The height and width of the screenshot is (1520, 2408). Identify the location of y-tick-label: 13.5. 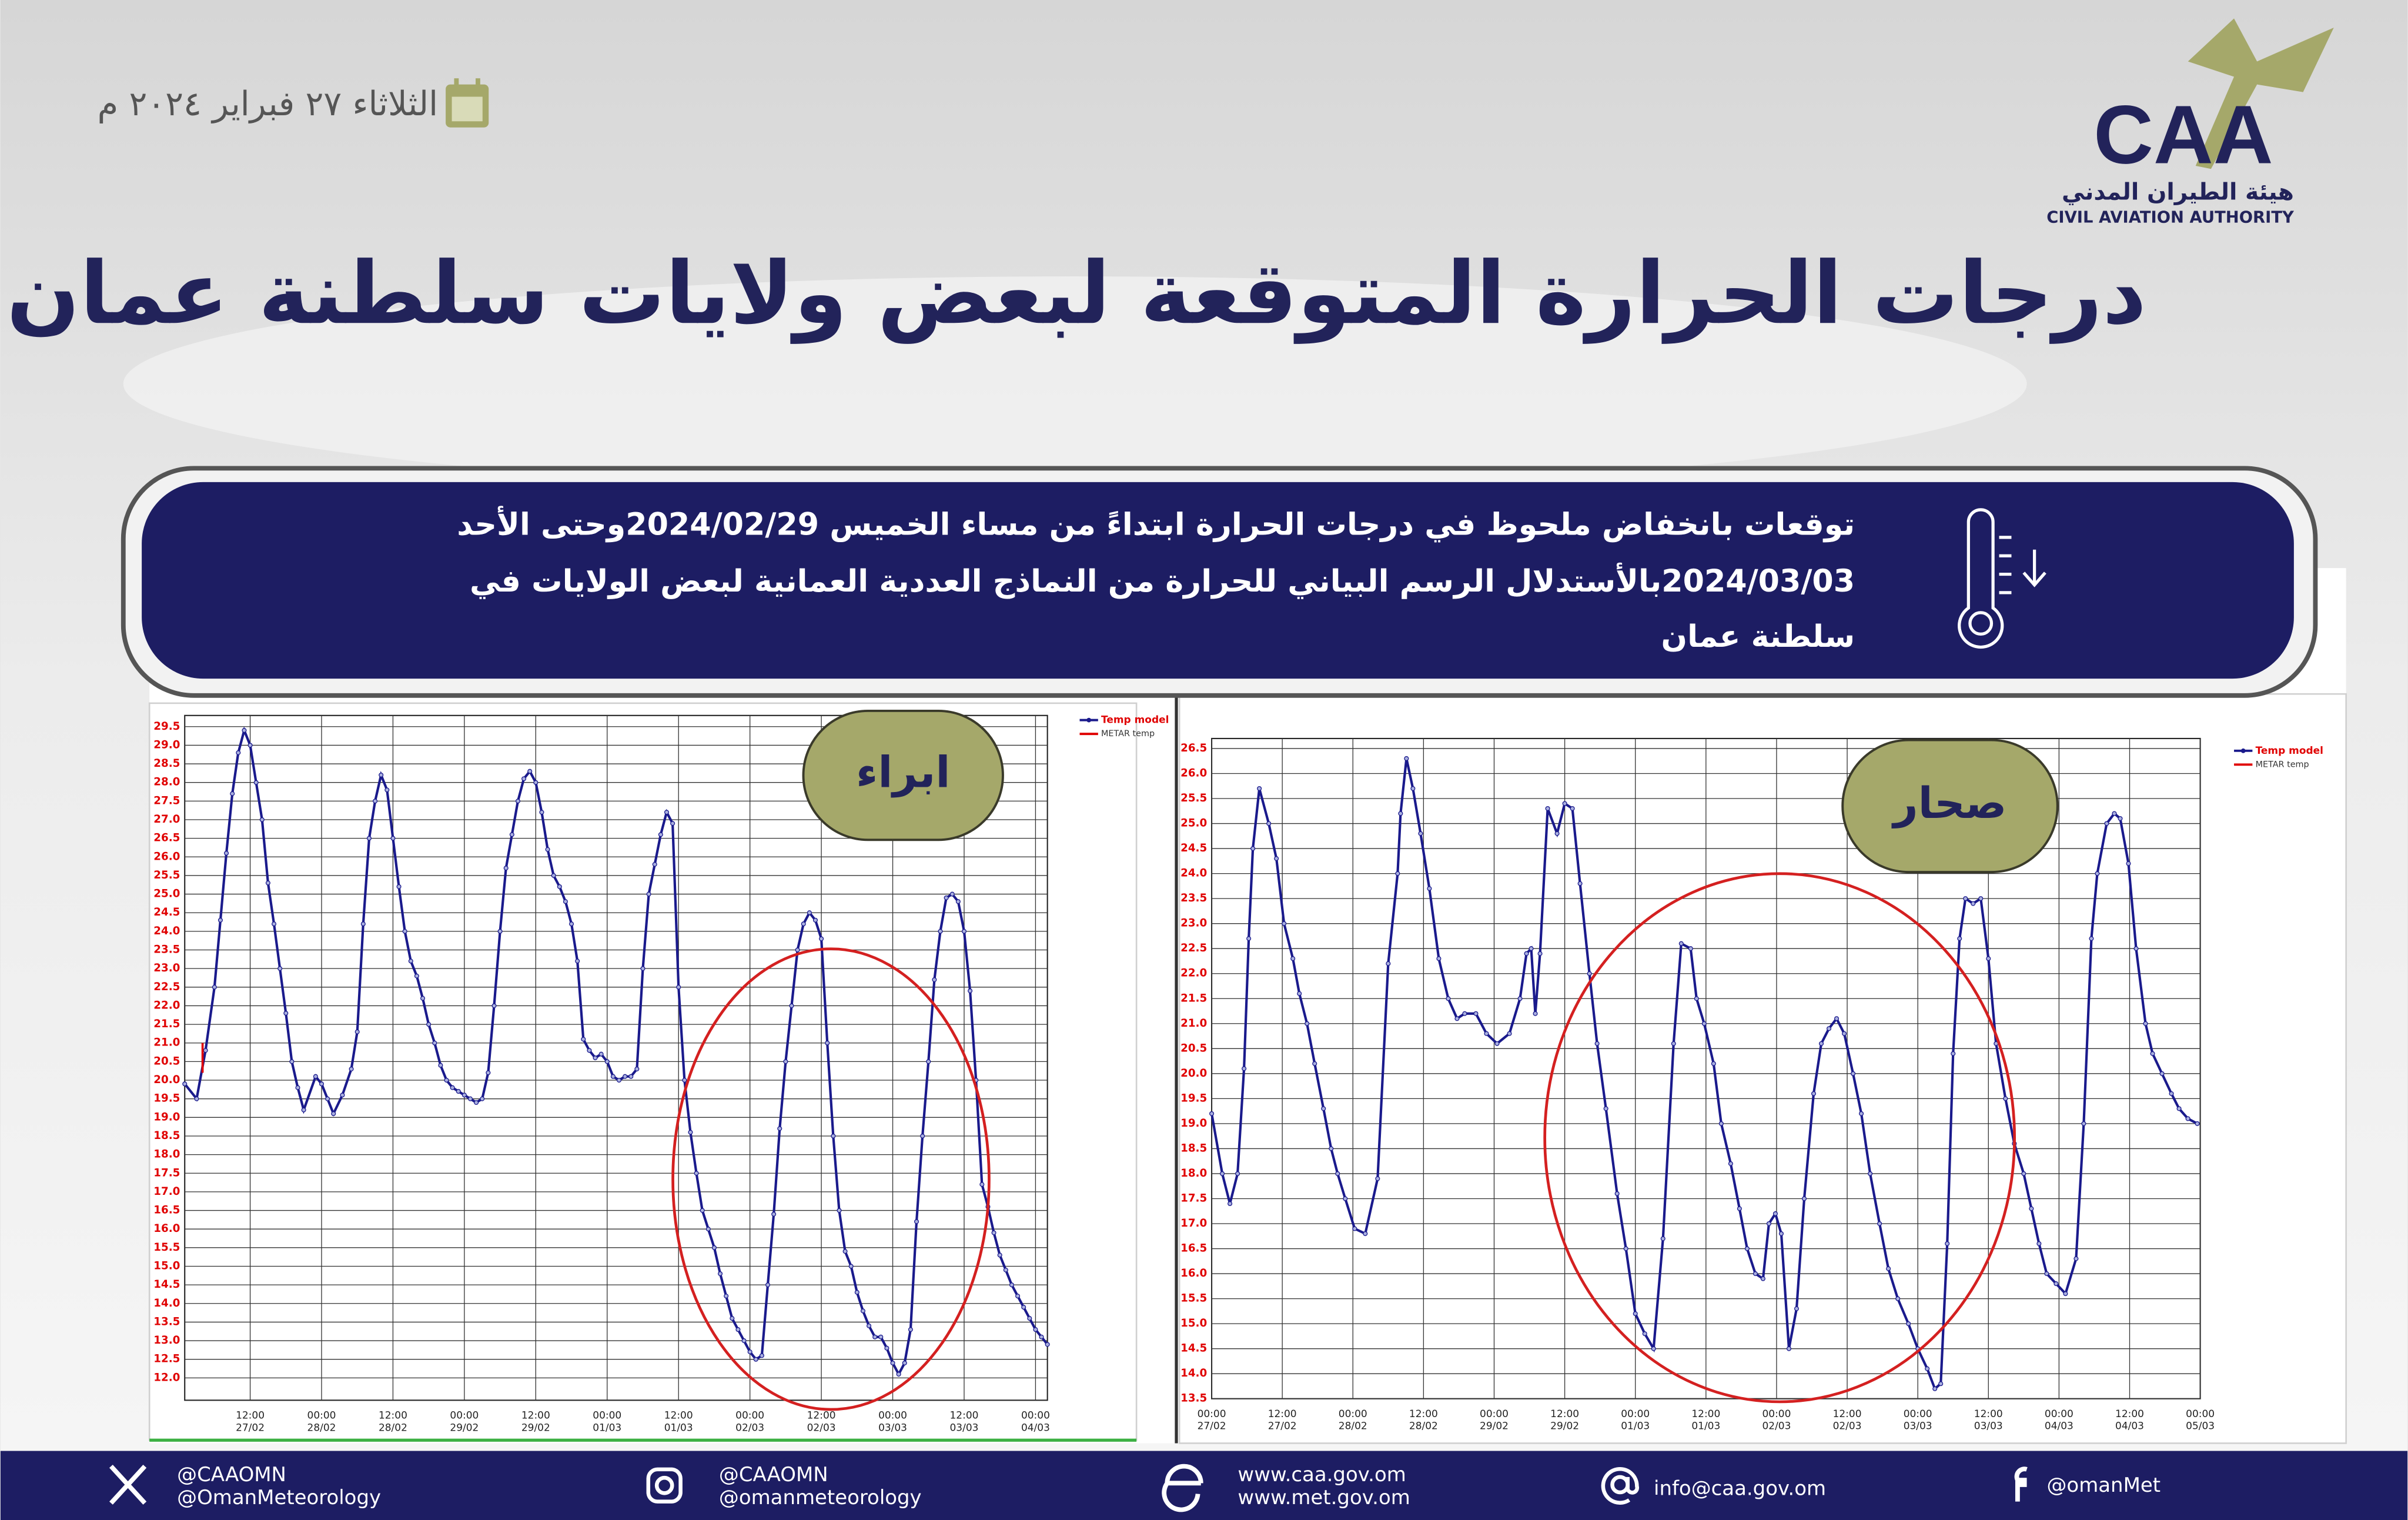
(166, 1321).